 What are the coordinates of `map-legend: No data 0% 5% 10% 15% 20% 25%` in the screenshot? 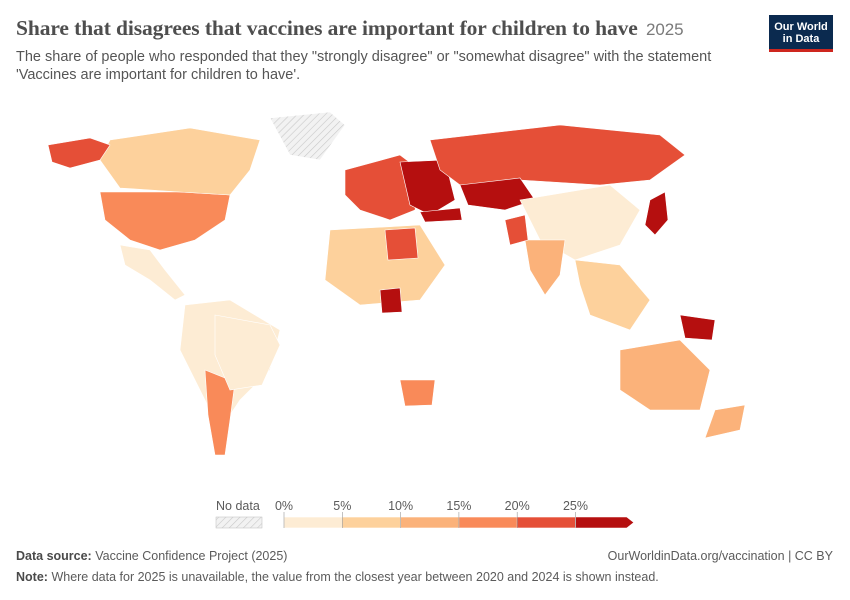 It's located at (425, 514).